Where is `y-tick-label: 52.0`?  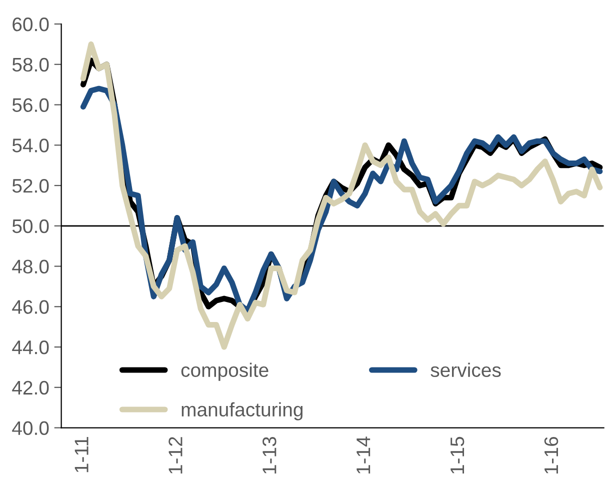
y-tick-label: 52.0 is located at coordinates (30, 185).